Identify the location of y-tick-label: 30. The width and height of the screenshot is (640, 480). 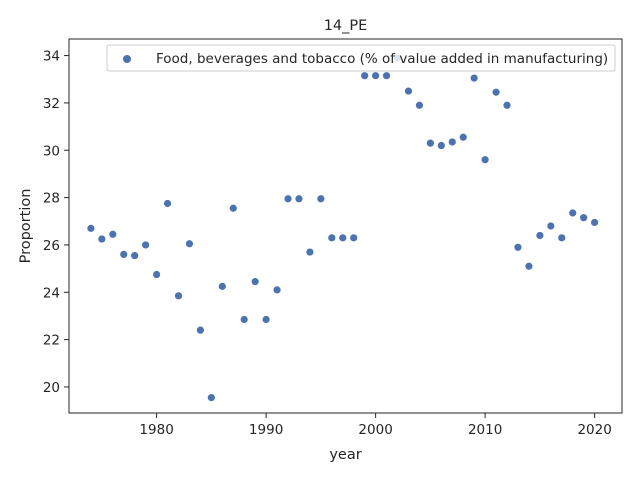
(51, 151).